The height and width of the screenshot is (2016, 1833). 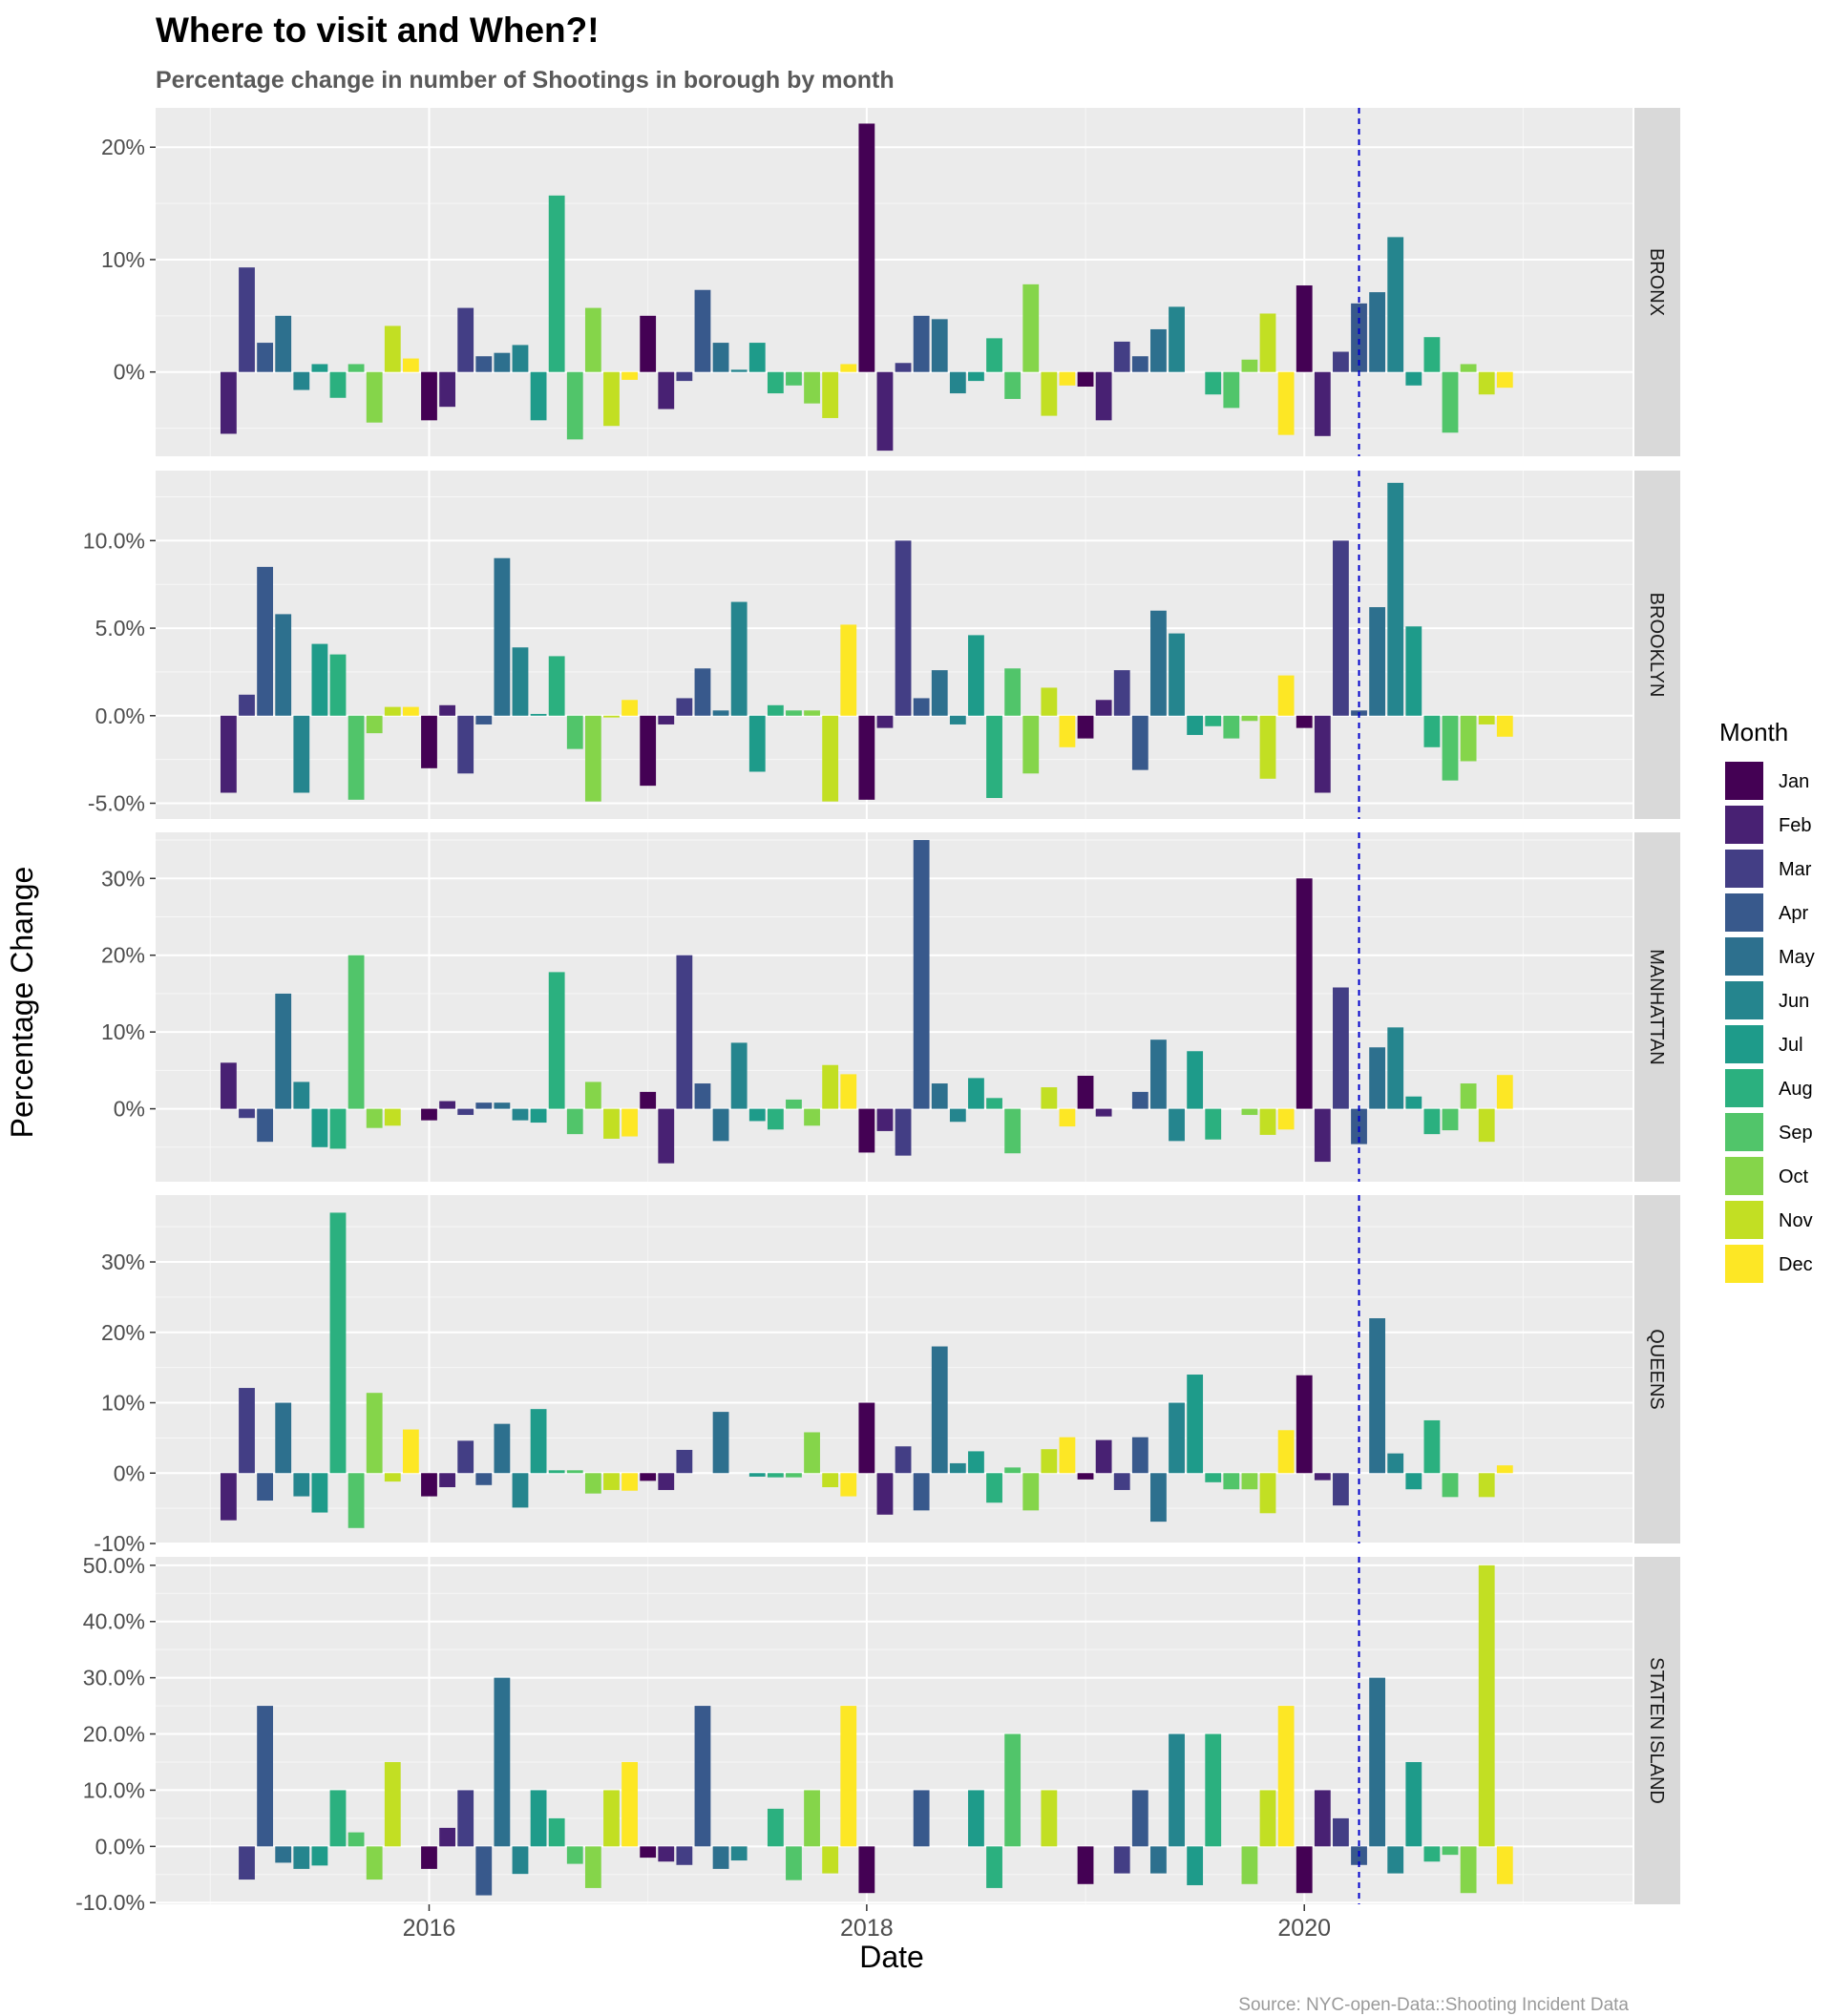 I want to click on legend-label: Jul, so click(x=1791, y=1046).